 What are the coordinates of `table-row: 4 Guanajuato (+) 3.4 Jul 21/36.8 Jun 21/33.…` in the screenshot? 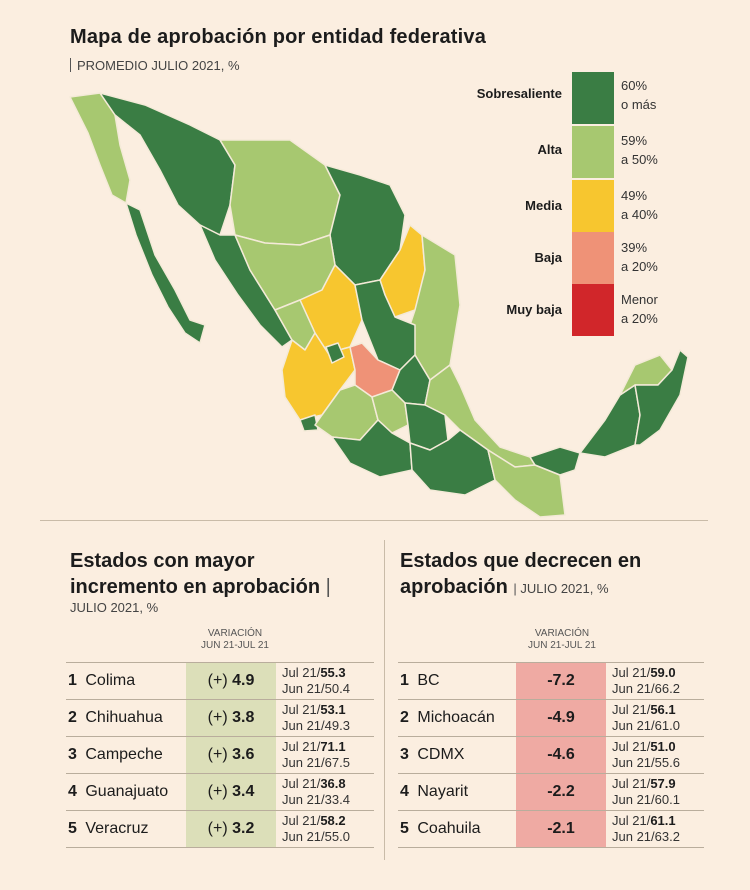 It's located at (220, 792).